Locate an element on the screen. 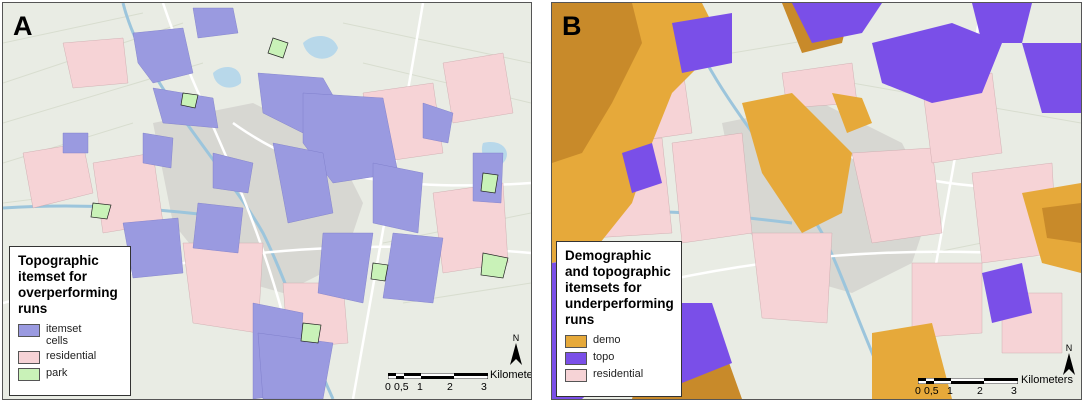 This screenshot has height=400, width=1084. legend-item-demo: demo is located at coordinates (619, 341).